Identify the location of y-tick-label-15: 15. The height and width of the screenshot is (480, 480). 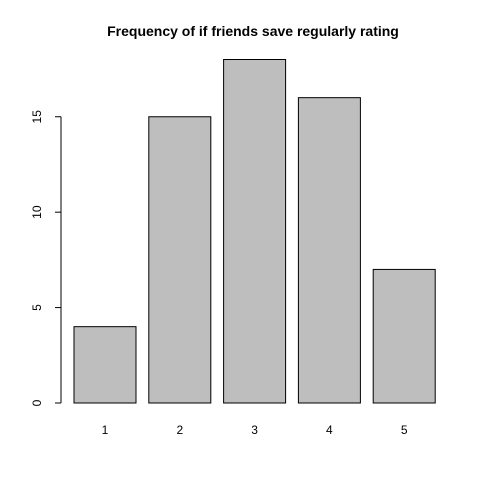
(37, 117).